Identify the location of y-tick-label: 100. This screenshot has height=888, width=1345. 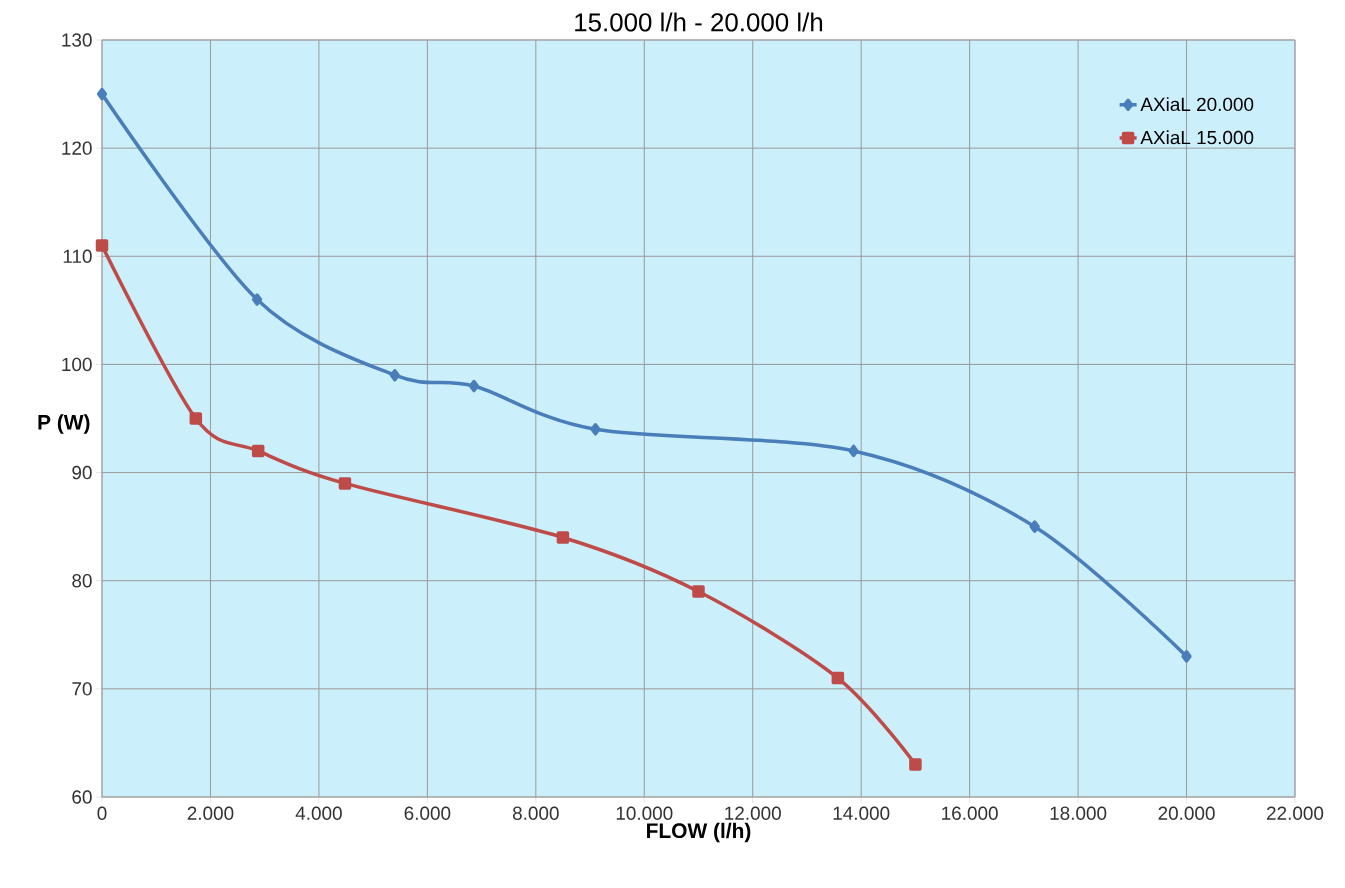
(77, 364).